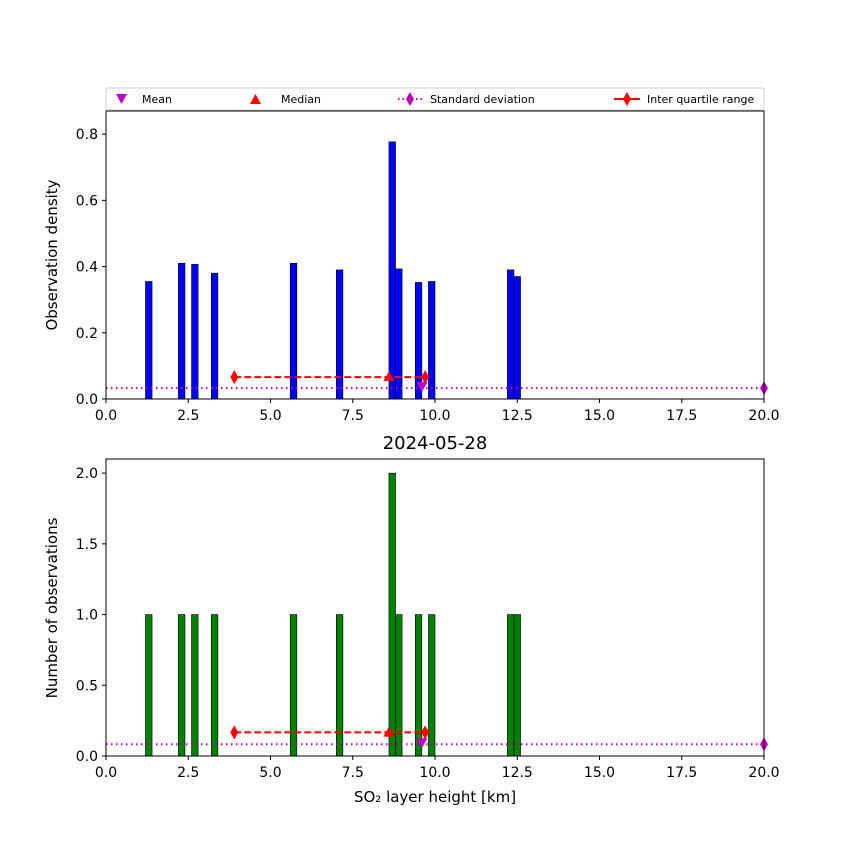  Describe the element at coordinates (87, 616) in the screenshot. I see `count-y-tick-label: 1.0` at that location.